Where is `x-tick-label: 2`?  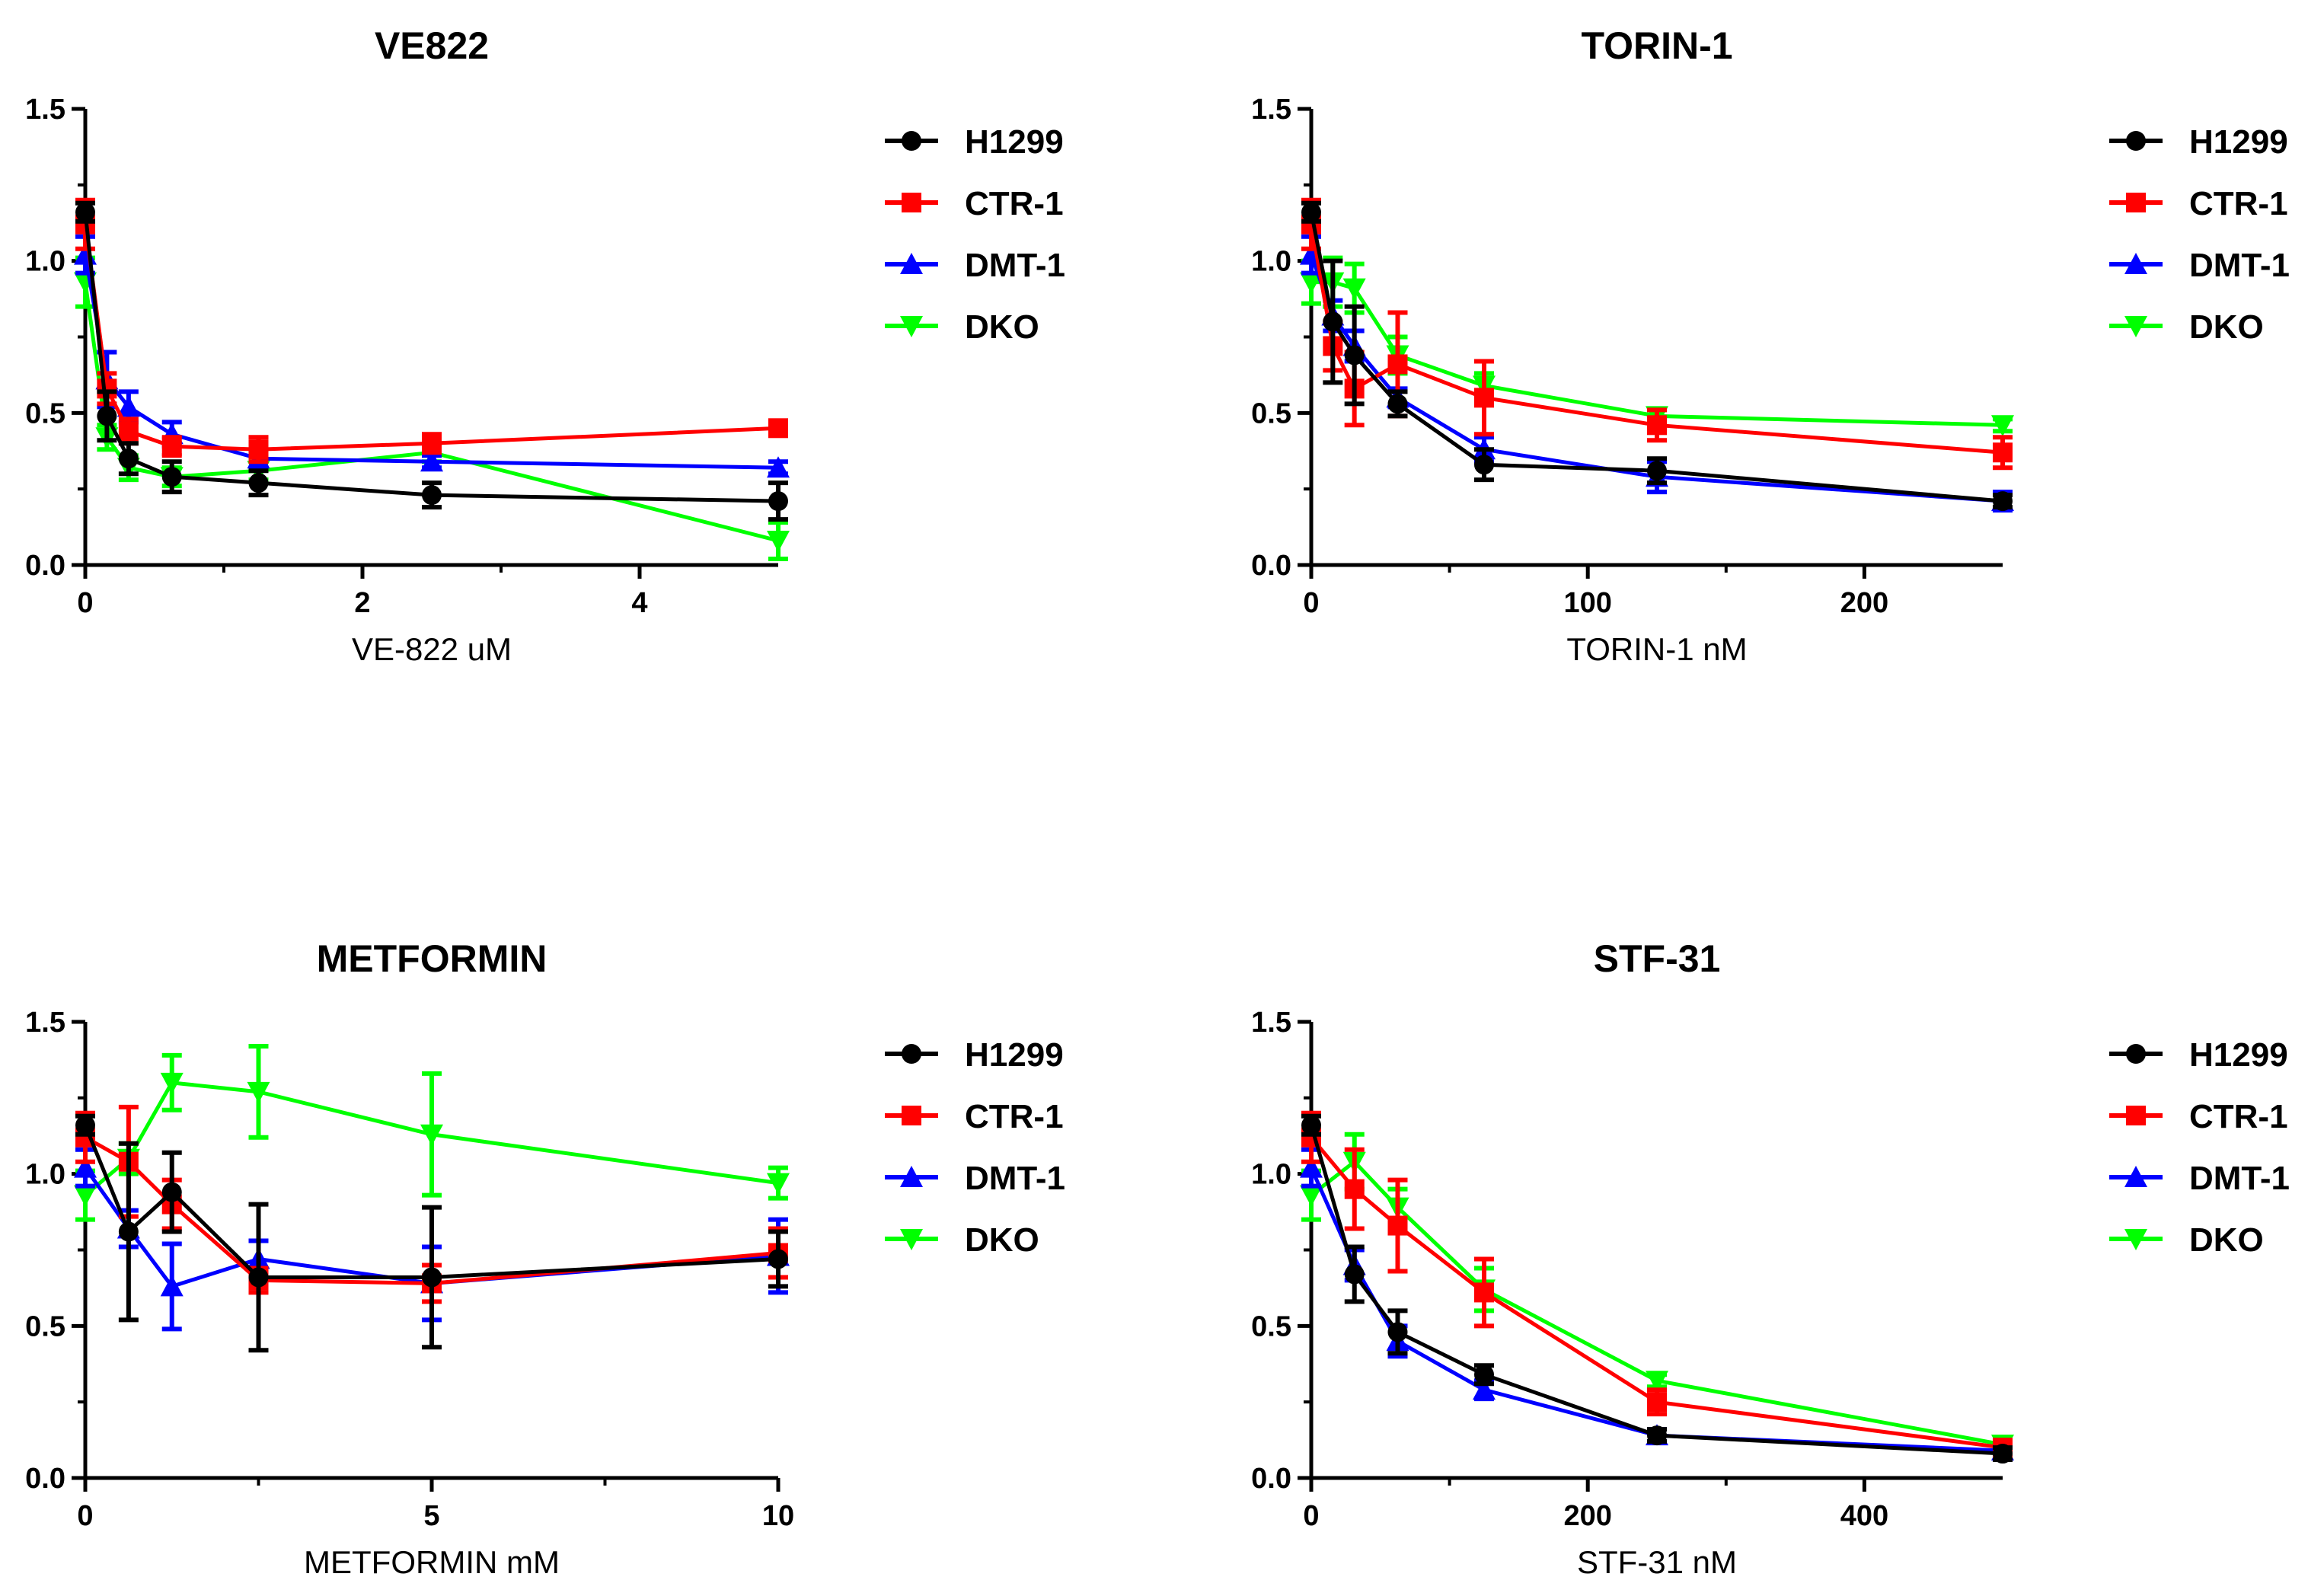
x-tick-label: 2 is located at coordinates (362, 603).